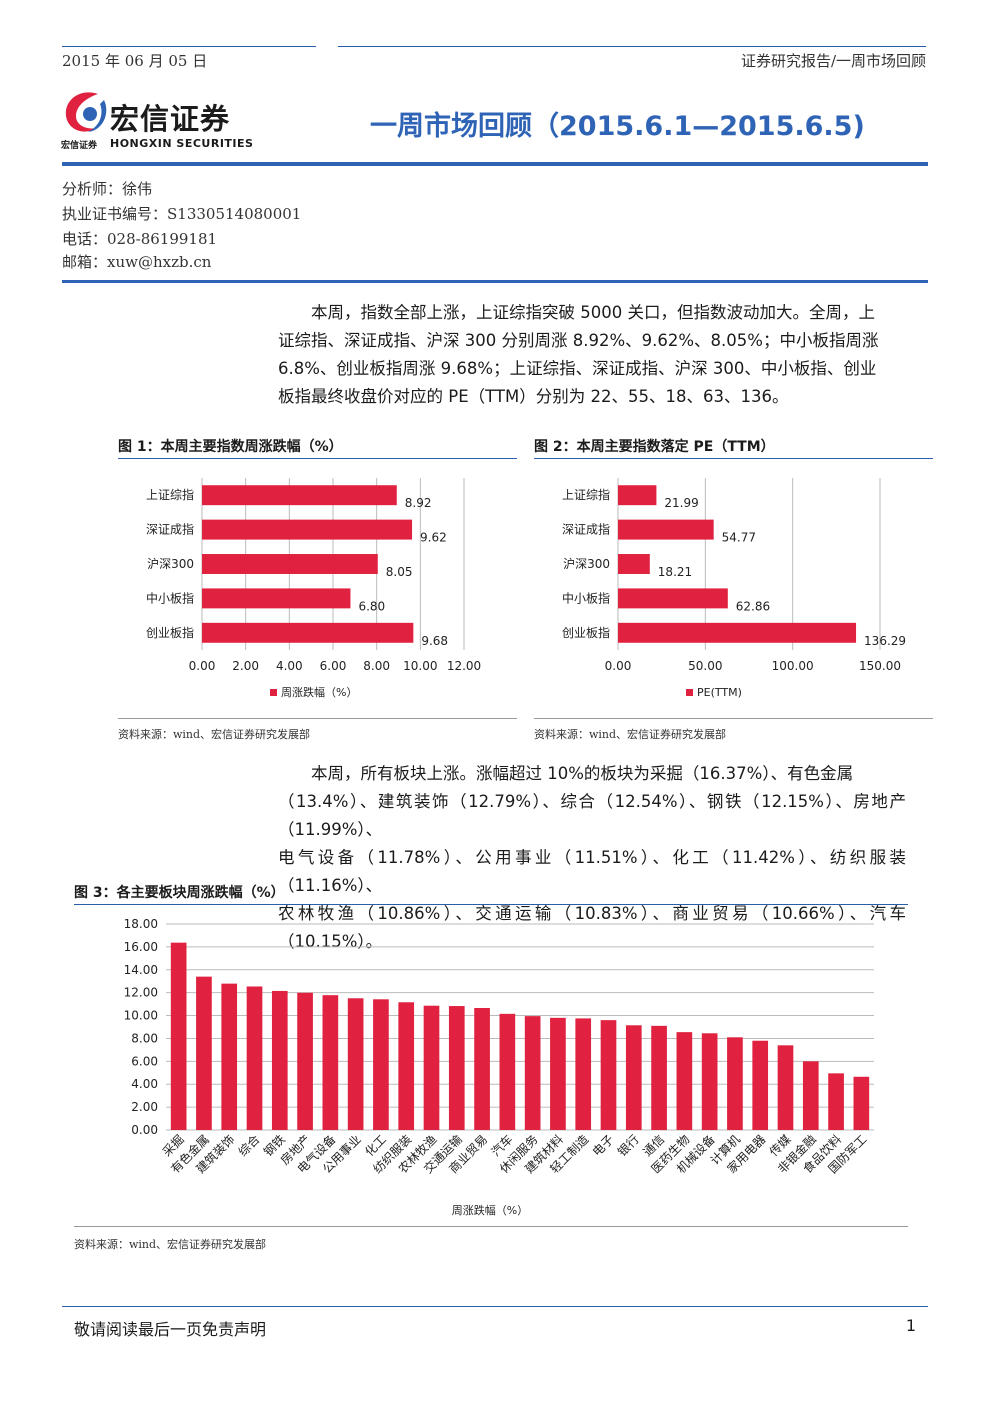  Describe the element at coordinates (464, 666) in the screenshot. I see `x-tick-label: 12.00` at that location.